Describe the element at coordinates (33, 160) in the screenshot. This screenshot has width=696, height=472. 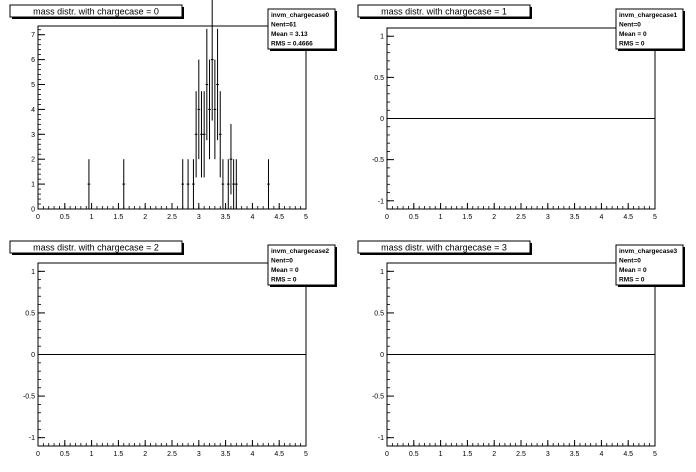
I see `y-tick-label: 2` at that location.